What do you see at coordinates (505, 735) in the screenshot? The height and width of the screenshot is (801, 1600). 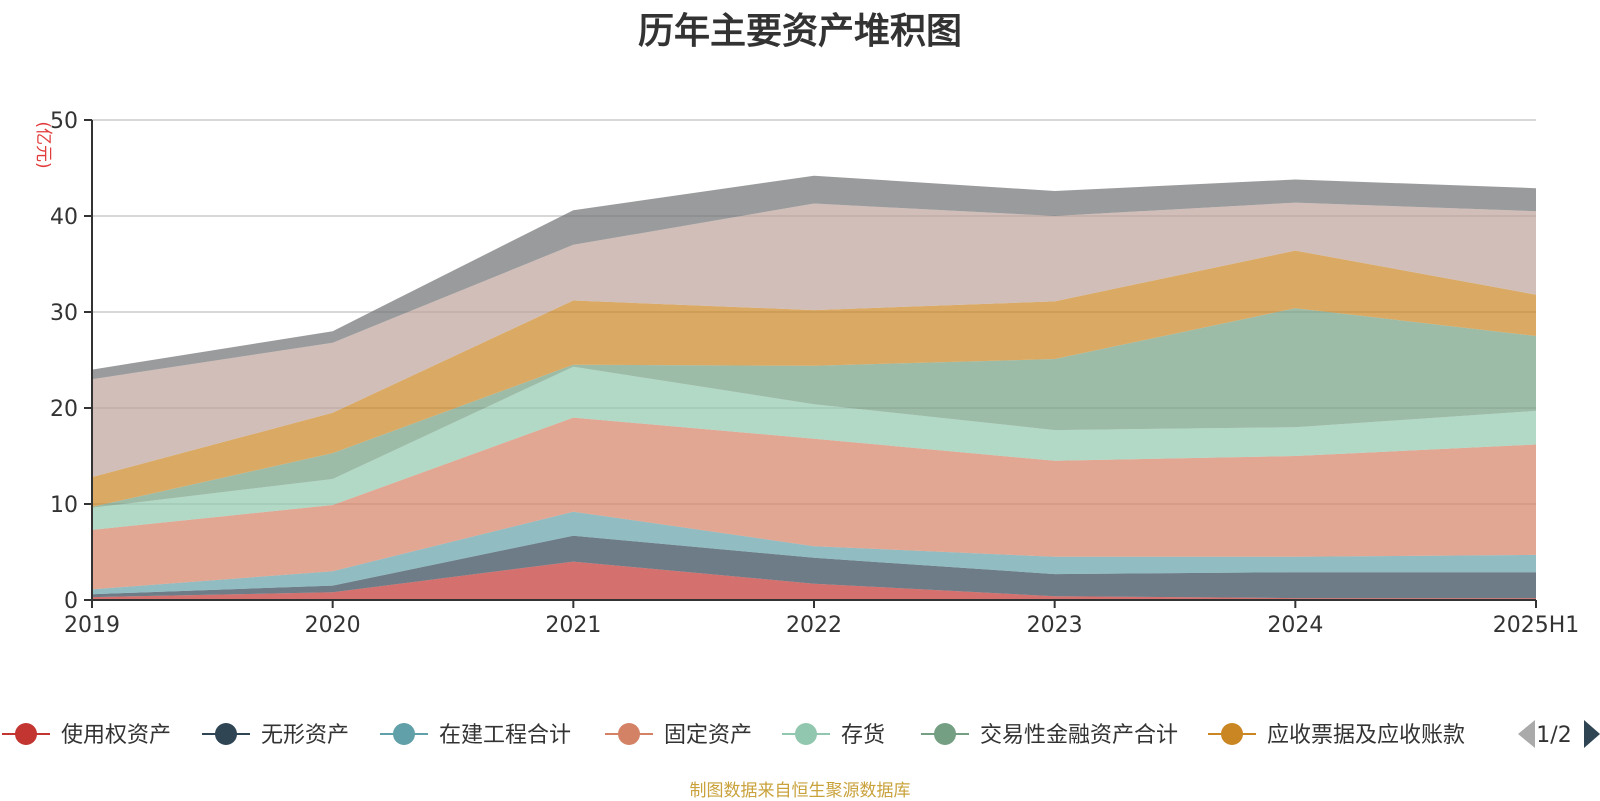 I see `legend-label: 在建工程合计` at bounding box center [505, 735].